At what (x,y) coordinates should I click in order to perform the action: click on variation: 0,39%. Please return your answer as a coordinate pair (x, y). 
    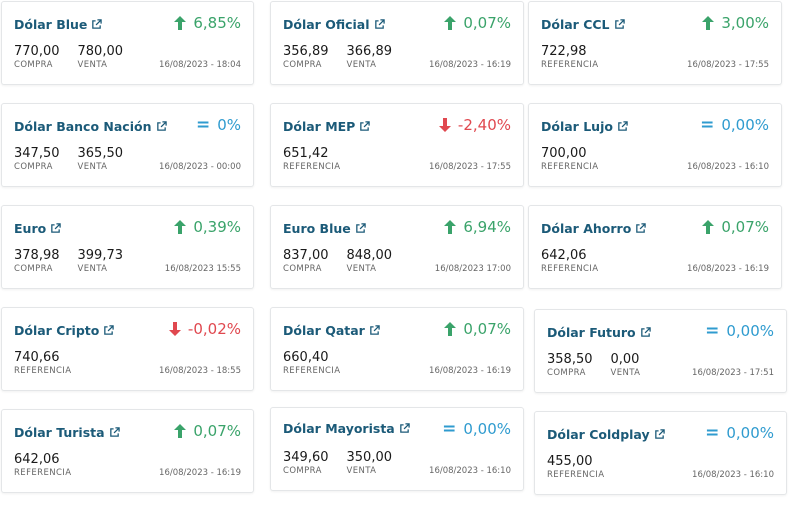
    Looking at the image, I should click on (207, 227).